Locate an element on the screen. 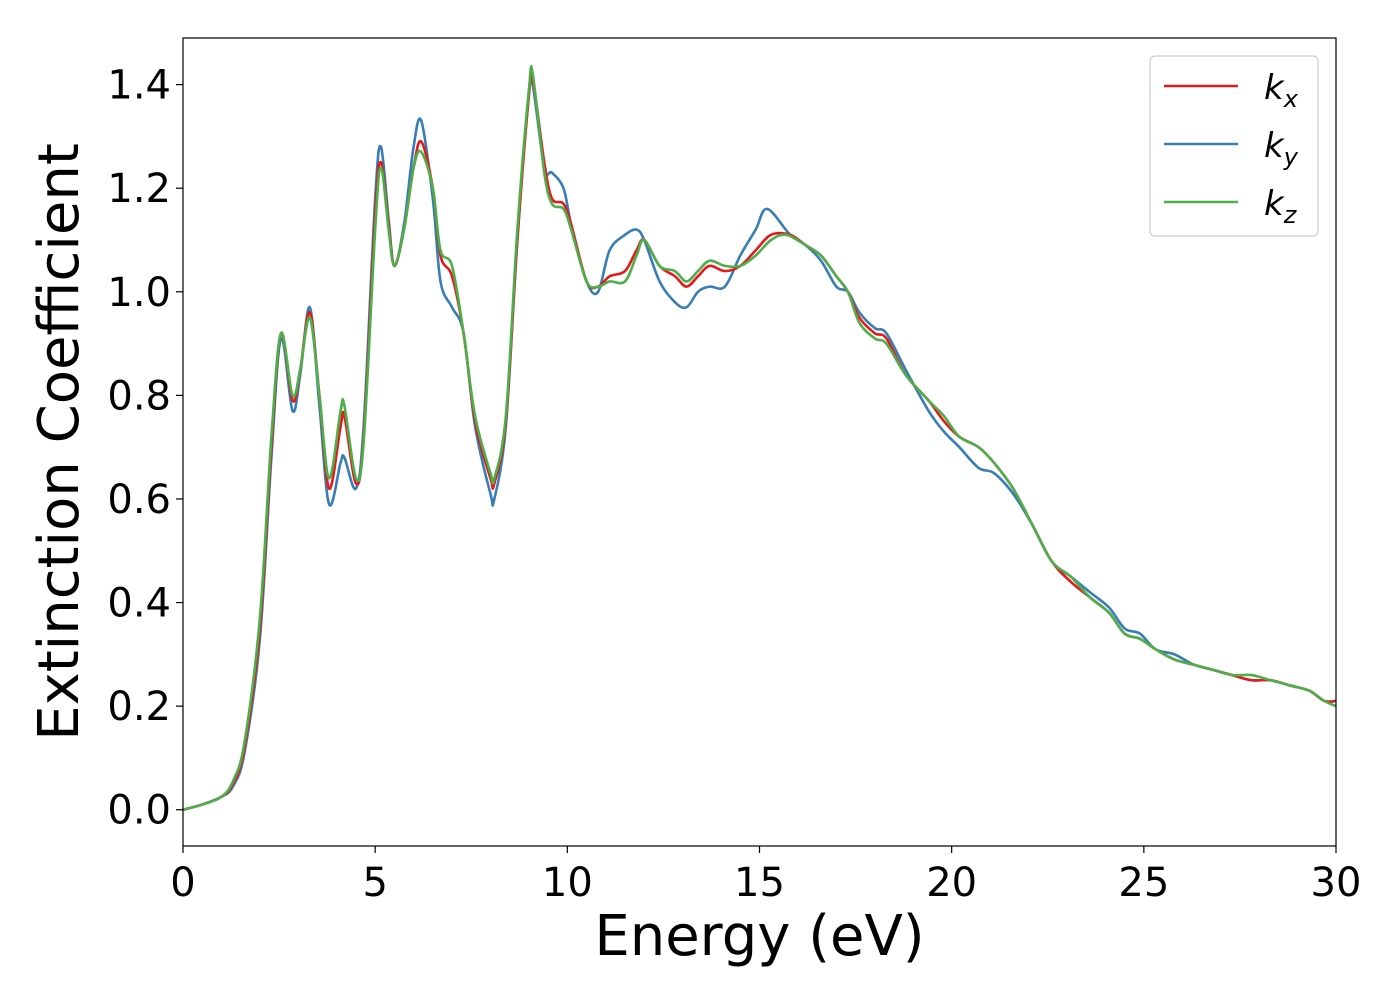  legend-label-k-y: ky is located at coordinates (1281, 148).